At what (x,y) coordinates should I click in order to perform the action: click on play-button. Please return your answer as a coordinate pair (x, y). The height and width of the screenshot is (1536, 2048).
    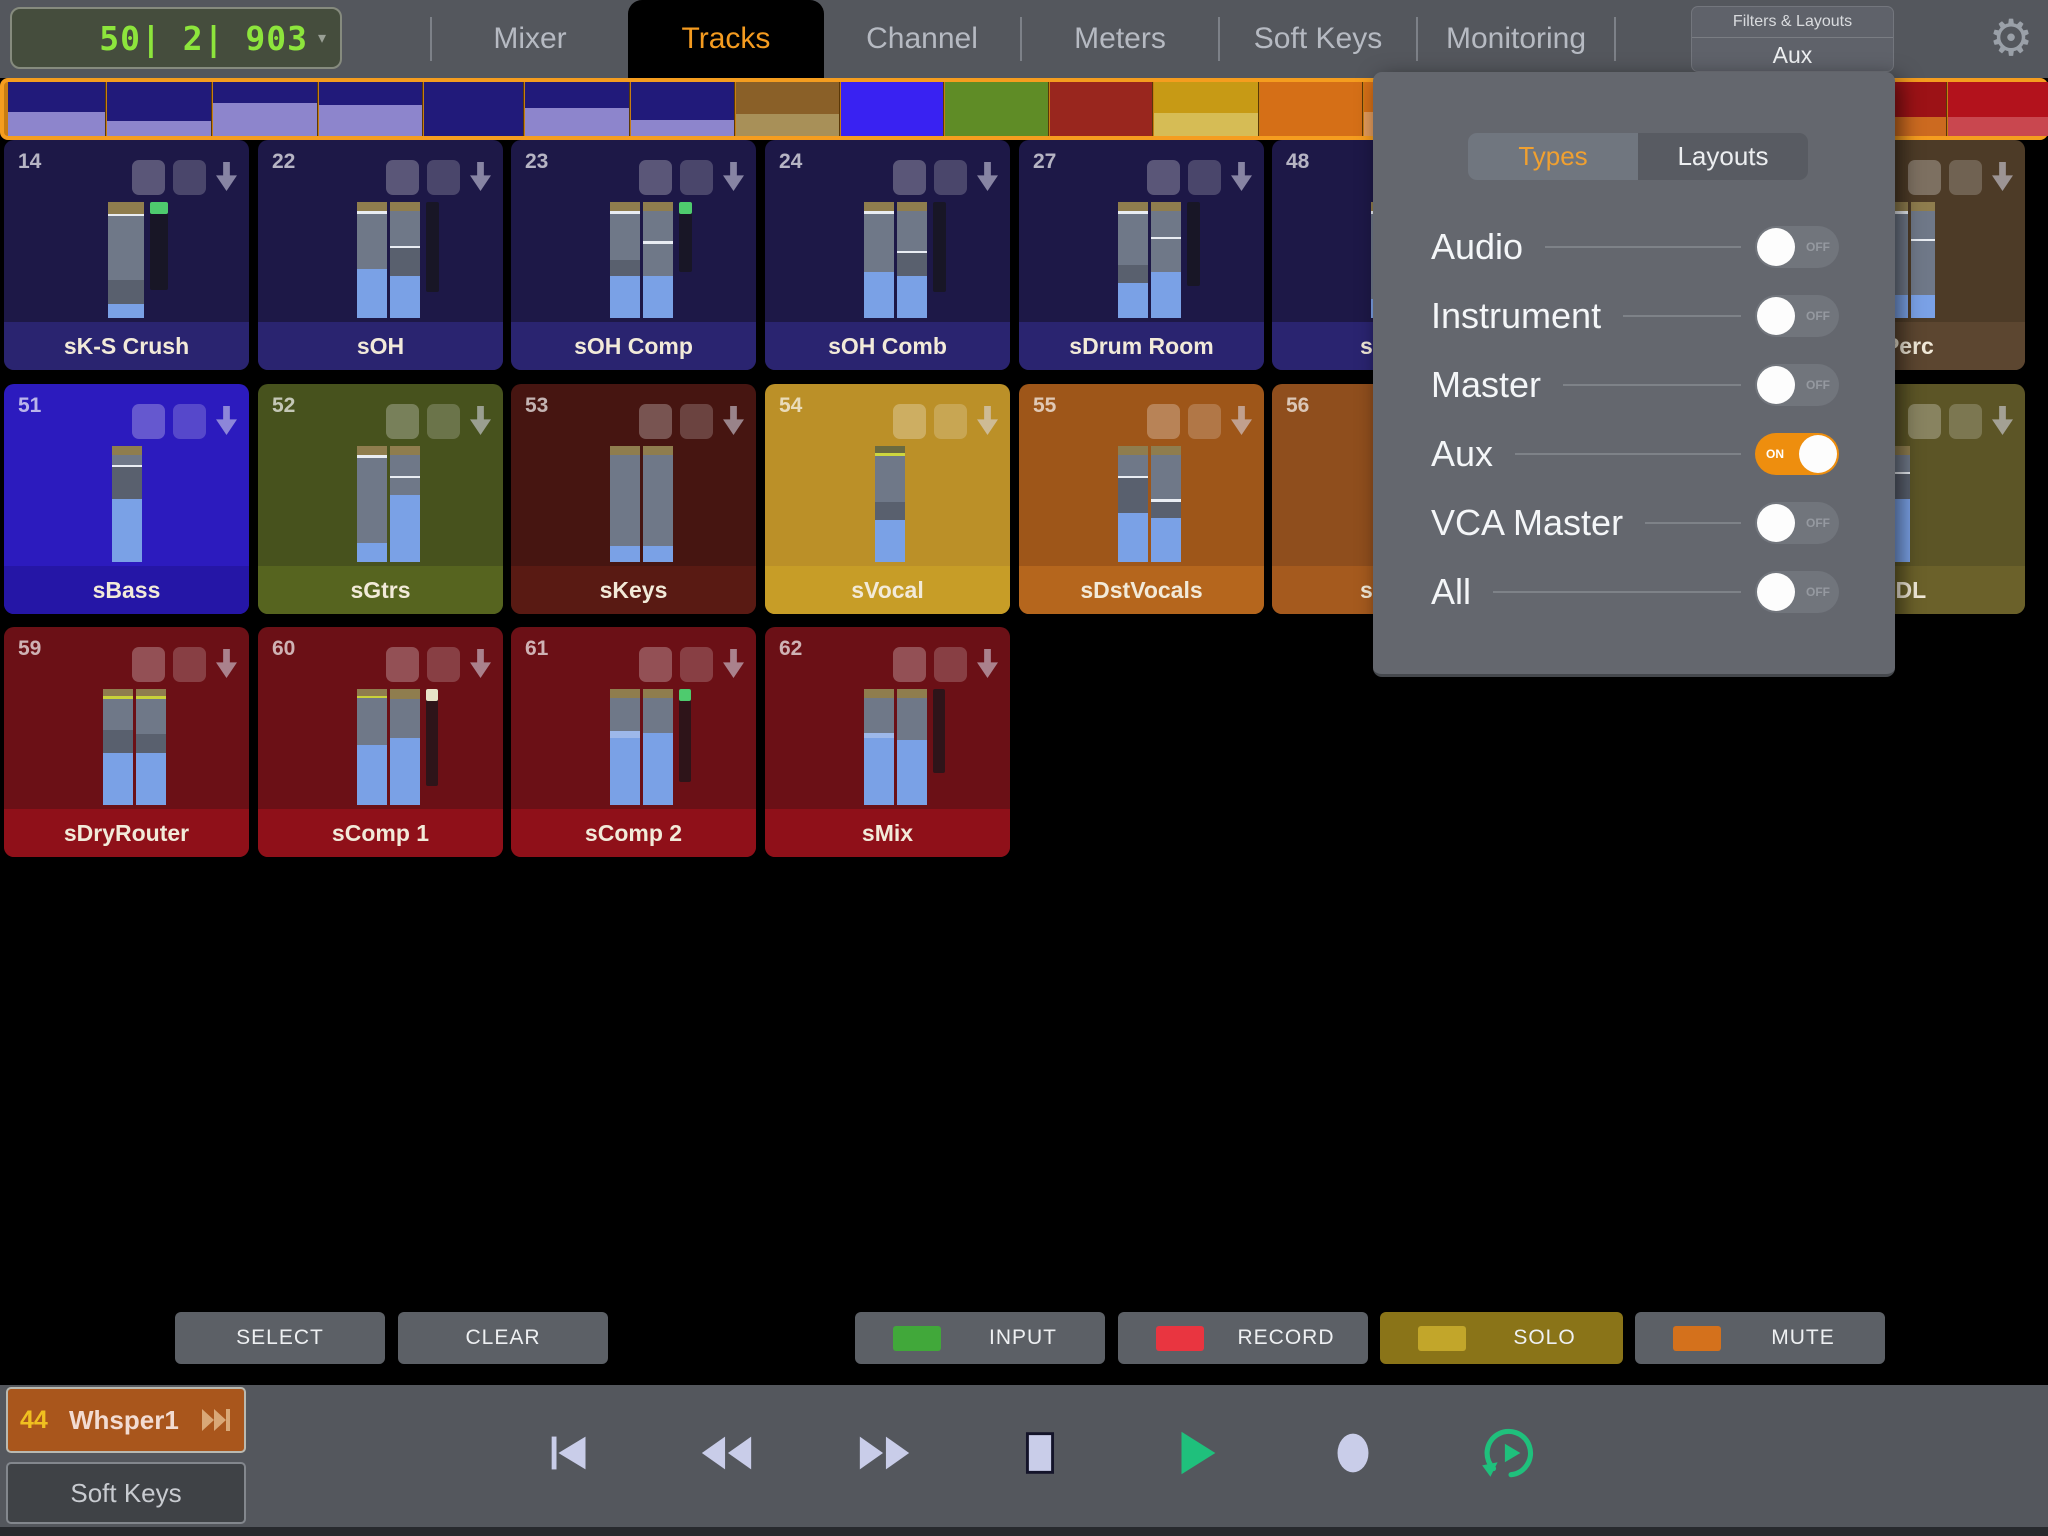
    Looking at the image, I should click on (1196, 1455).